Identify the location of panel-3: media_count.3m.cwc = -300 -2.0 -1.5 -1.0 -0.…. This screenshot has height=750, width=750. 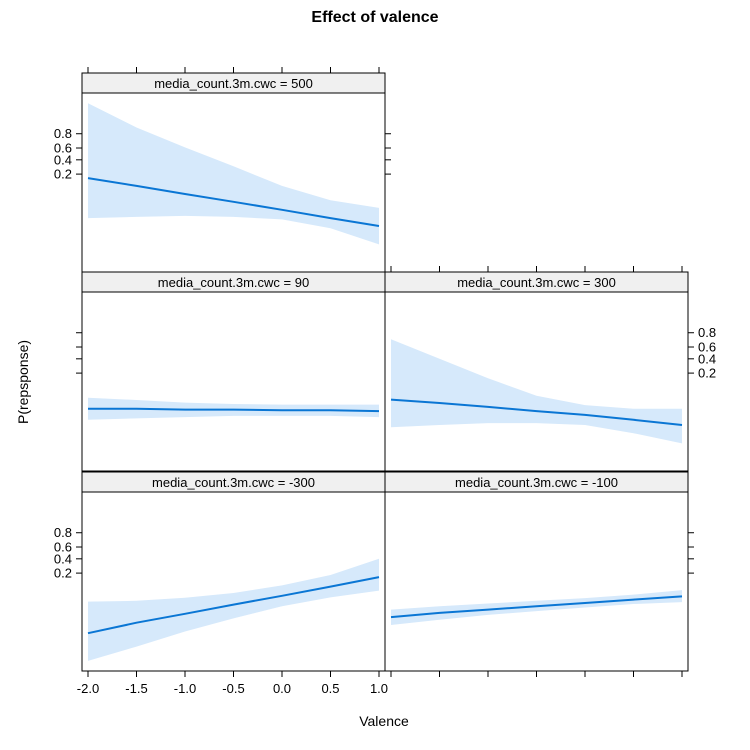
(221, 583).